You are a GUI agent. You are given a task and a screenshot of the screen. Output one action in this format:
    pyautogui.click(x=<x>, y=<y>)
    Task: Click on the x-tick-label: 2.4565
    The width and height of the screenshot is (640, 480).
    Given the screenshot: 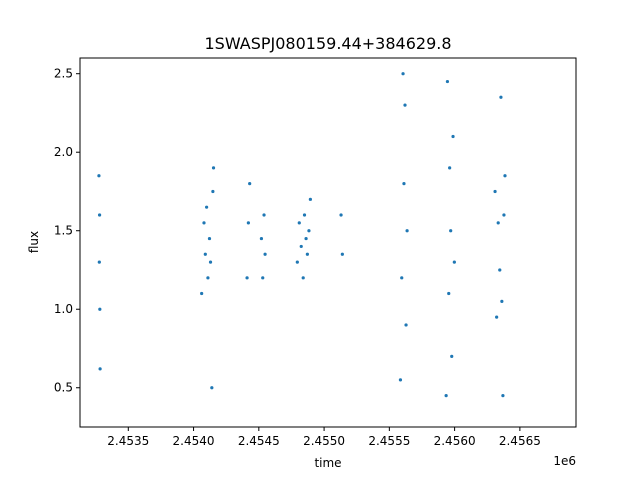 What is the action you would take?
    pyautogui.click(x=520, y=441)
    